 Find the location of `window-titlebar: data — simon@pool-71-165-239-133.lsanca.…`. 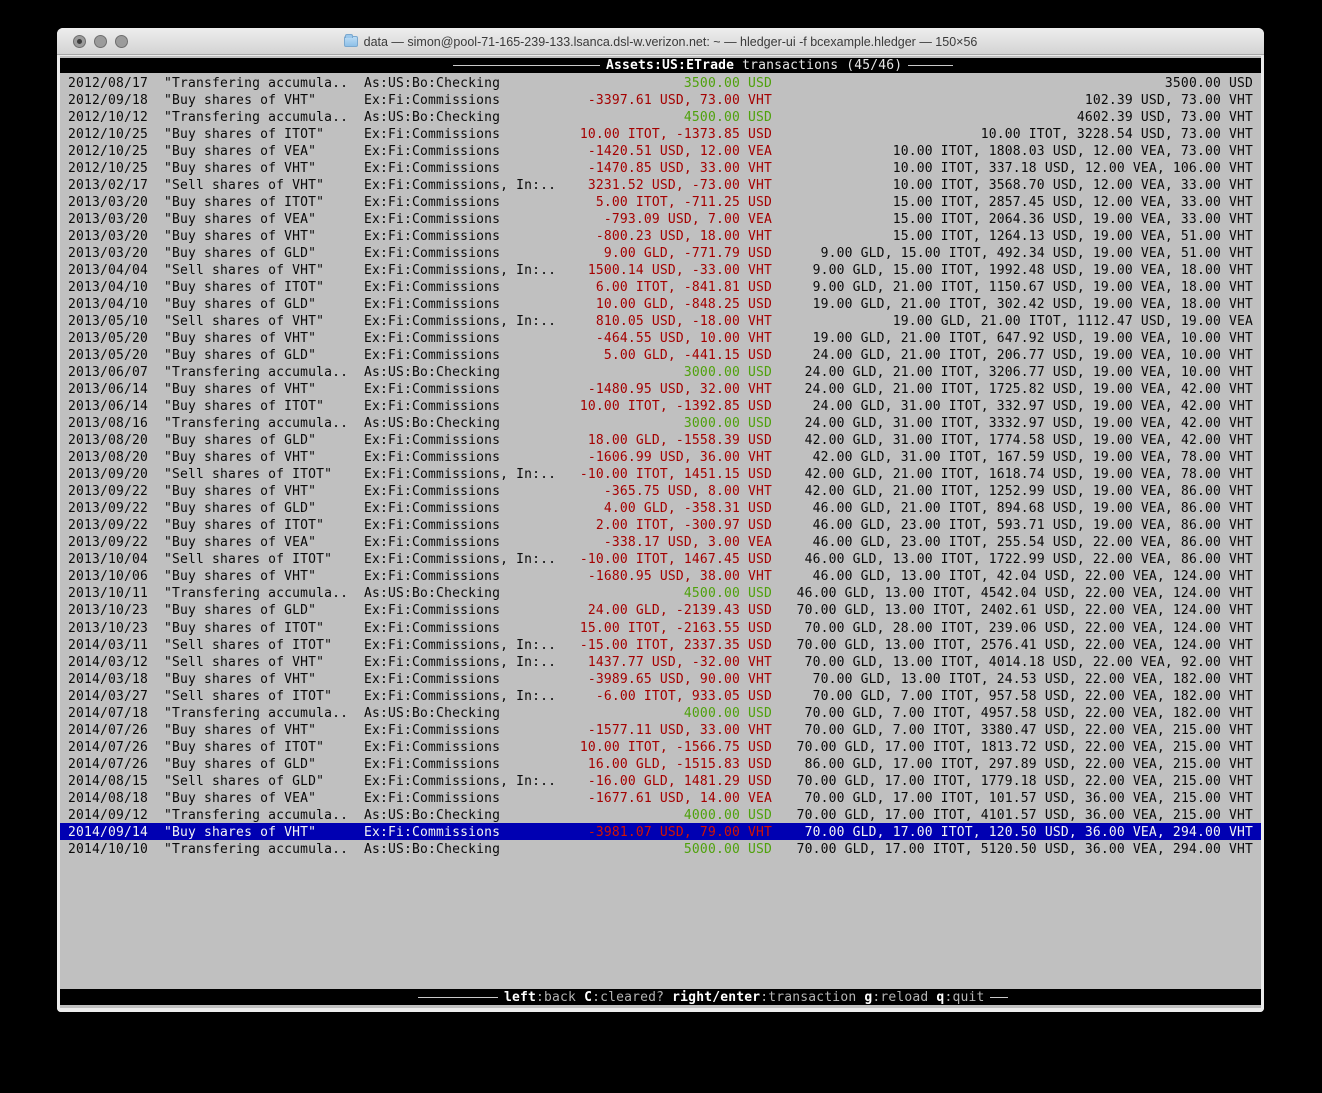

window-titlebar: data — simon@pool-71-165-239-133.lsanca.… is located at coordinates (660, 41).